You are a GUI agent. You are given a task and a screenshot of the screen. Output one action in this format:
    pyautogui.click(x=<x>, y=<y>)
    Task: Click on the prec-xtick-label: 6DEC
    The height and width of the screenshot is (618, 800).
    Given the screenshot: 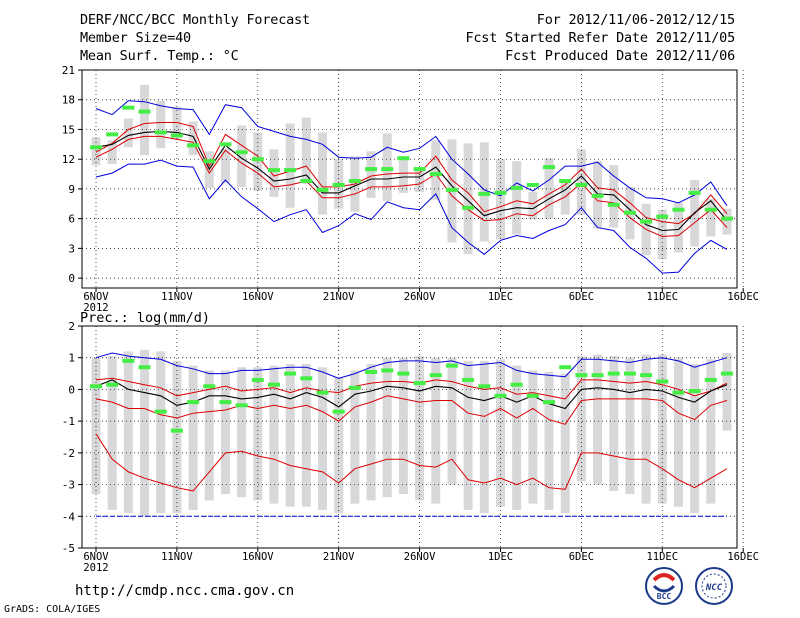 What is the action you would take?
    pyautogui.click(x=581, y=557)
    